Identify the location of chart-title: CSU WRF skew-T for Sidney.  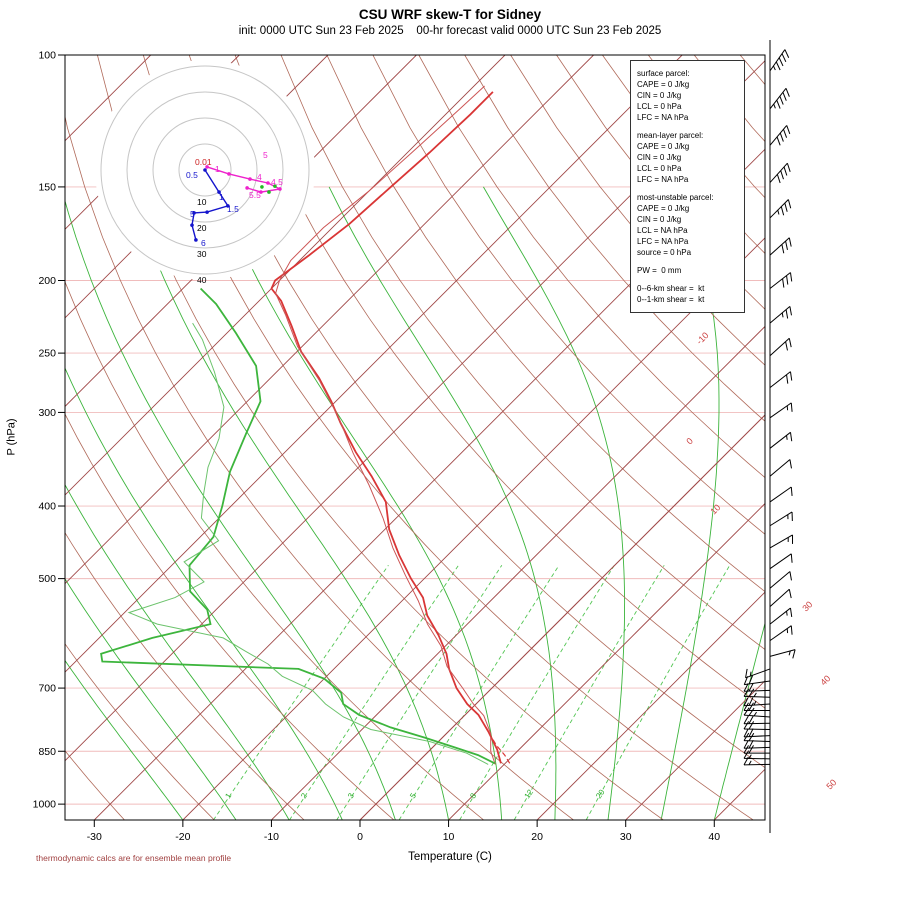
(450, 14).